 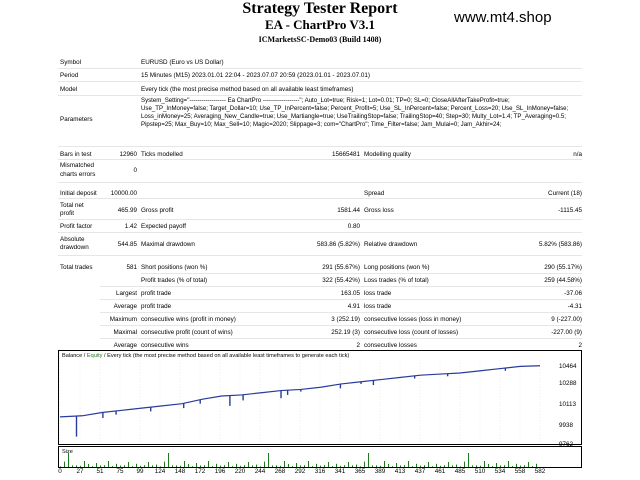 What do you see at coordinates (157, 210) in the screenshot?
I see `grossprofit-label: Gross profit` at bounding box center [157, 210].